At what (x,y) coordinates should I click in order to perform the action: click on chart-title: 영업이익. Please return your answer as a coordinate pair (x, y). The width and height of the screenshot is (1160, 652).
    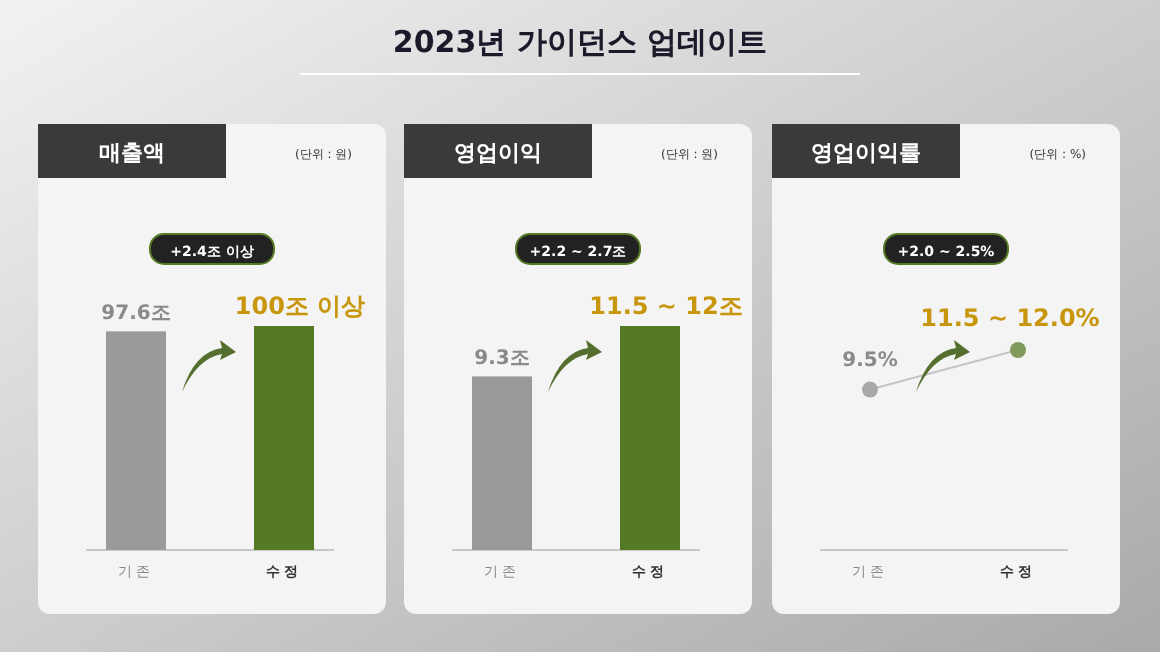
    Looking at the image, I should click on (498, 153).